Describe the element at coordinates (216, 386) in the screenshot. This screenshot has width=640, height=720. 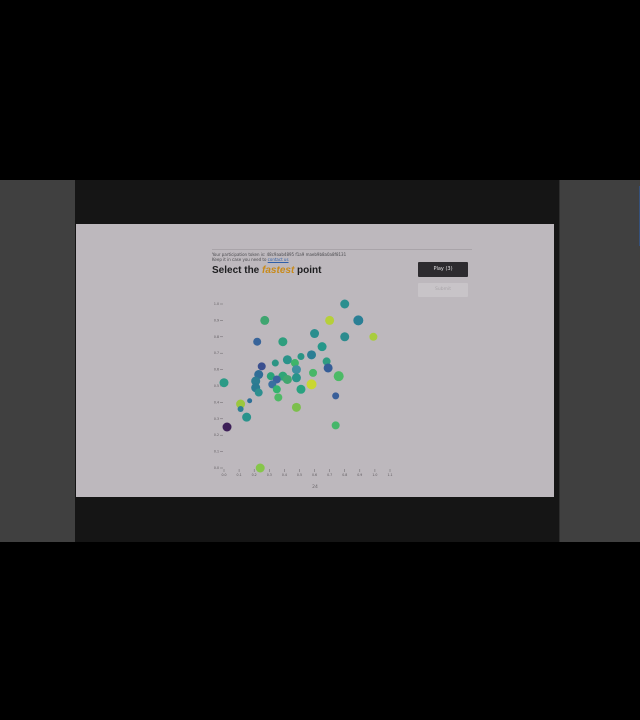
I see `y-tick-label: 0.5` at that location.